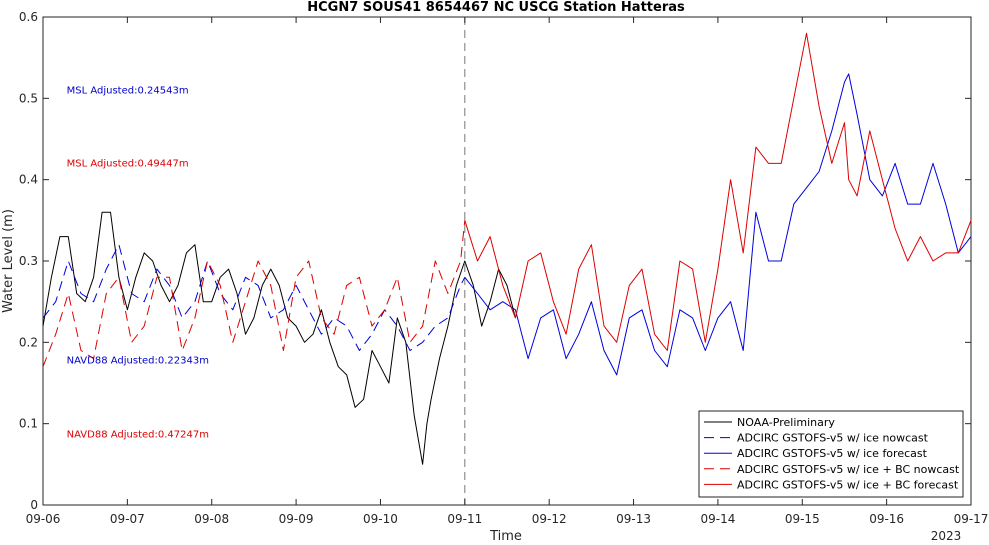 Image resolution: width=989 pixels, height=545 pixels. What do you see at coordinates (28, 180) in the screenshot?
I see `y-tick-label: 0.4` at bounding box center [28, 180].